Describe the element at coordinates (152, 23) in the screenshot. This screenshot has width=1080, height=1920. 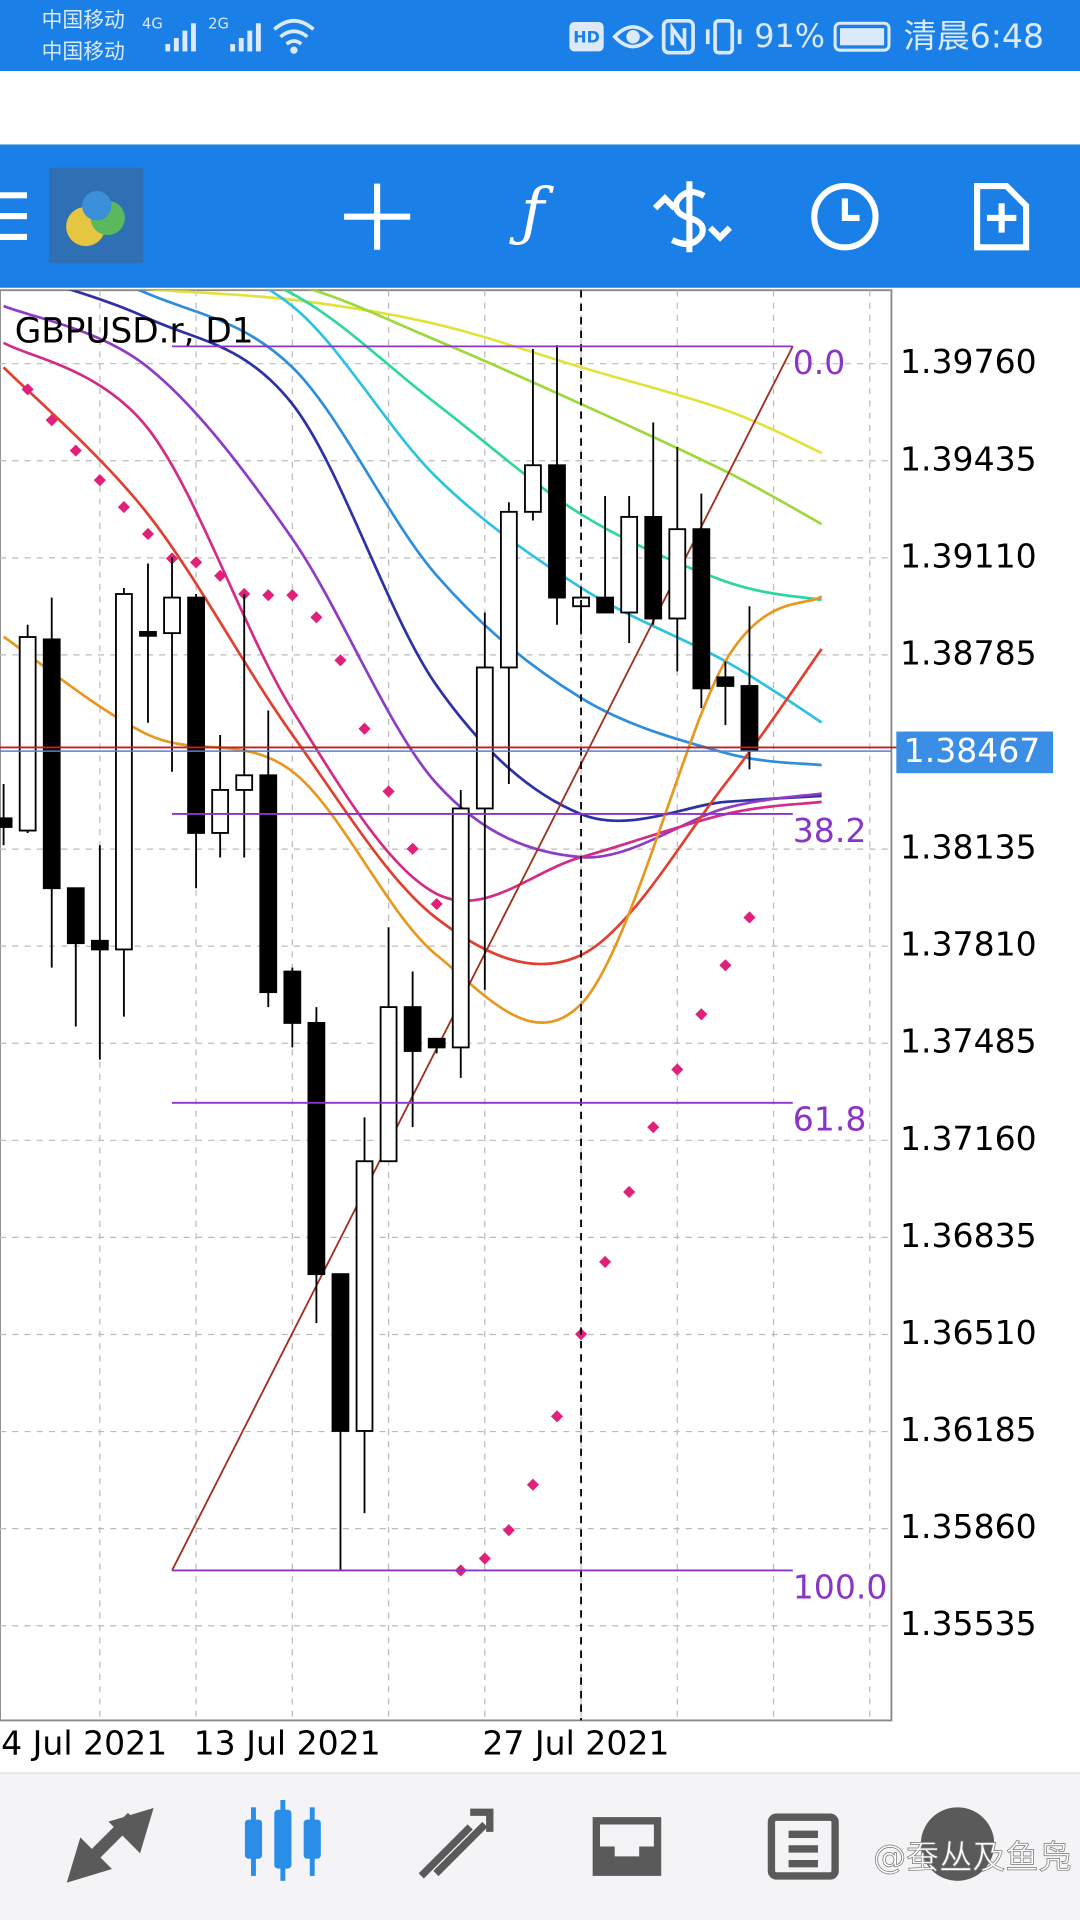
I see `network: 4G` at that location.